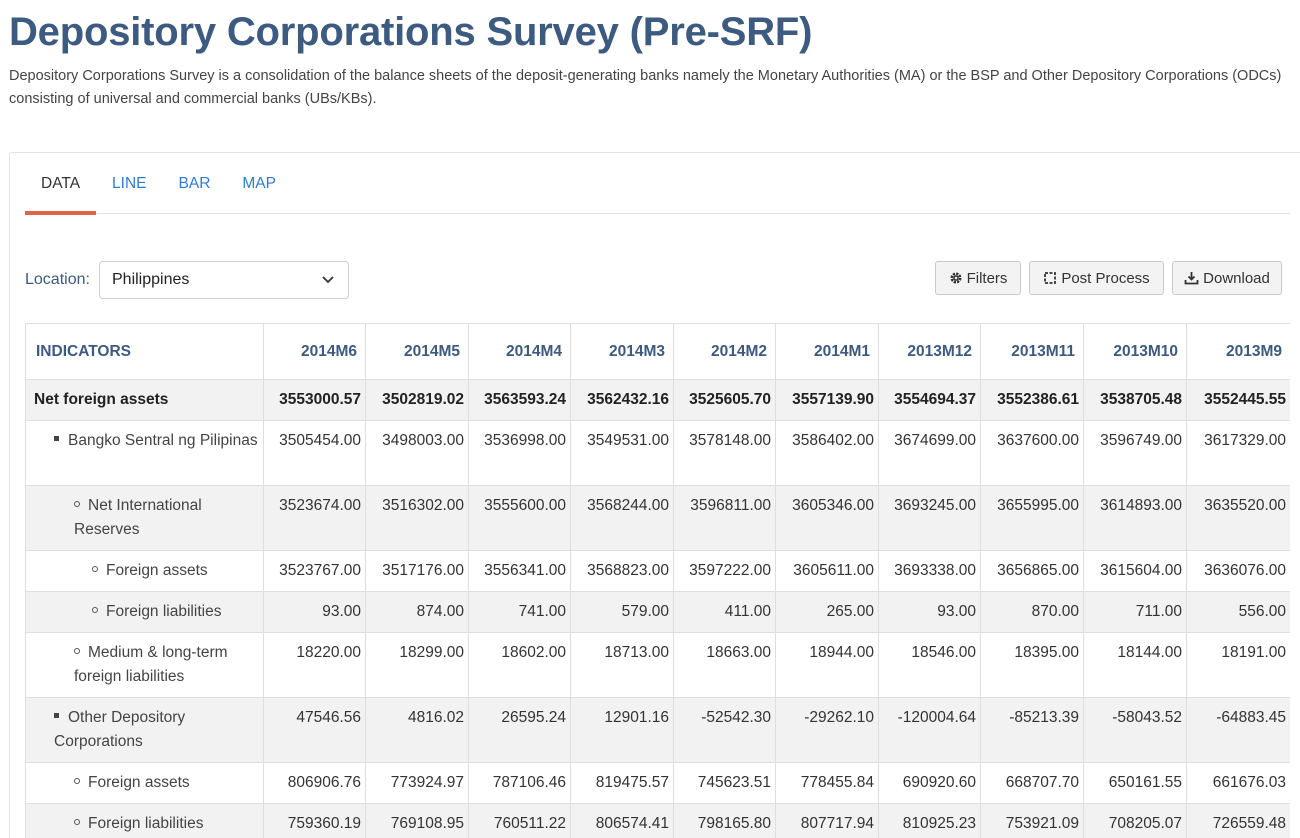 The height and width of the screenshot is (838, 1300). I want to click on value-cell: 874.00, so click(417, 612).